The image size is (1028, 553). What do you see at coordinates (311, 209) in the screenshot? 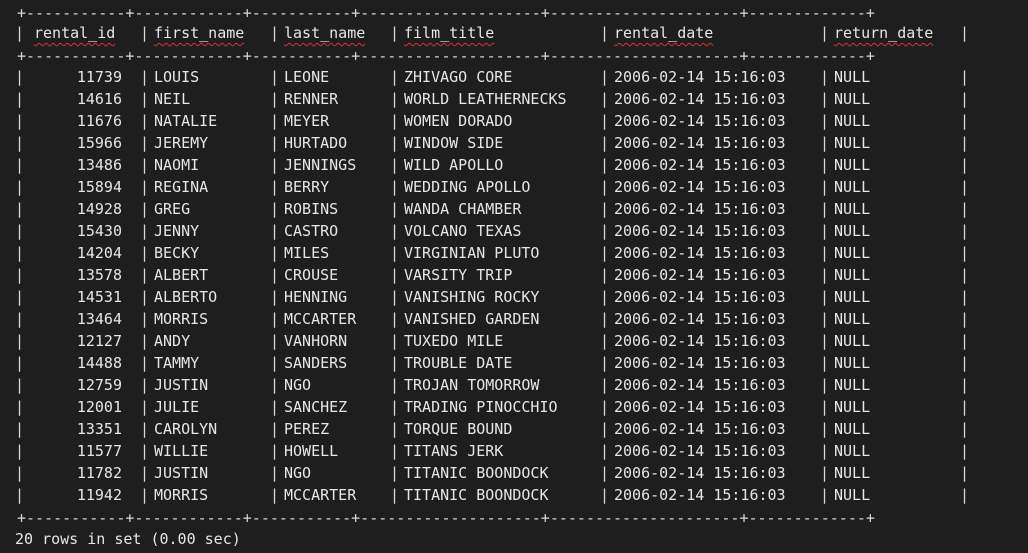
I see `table-cell-last-name: ROBINS` at bounding box center [311, 209].